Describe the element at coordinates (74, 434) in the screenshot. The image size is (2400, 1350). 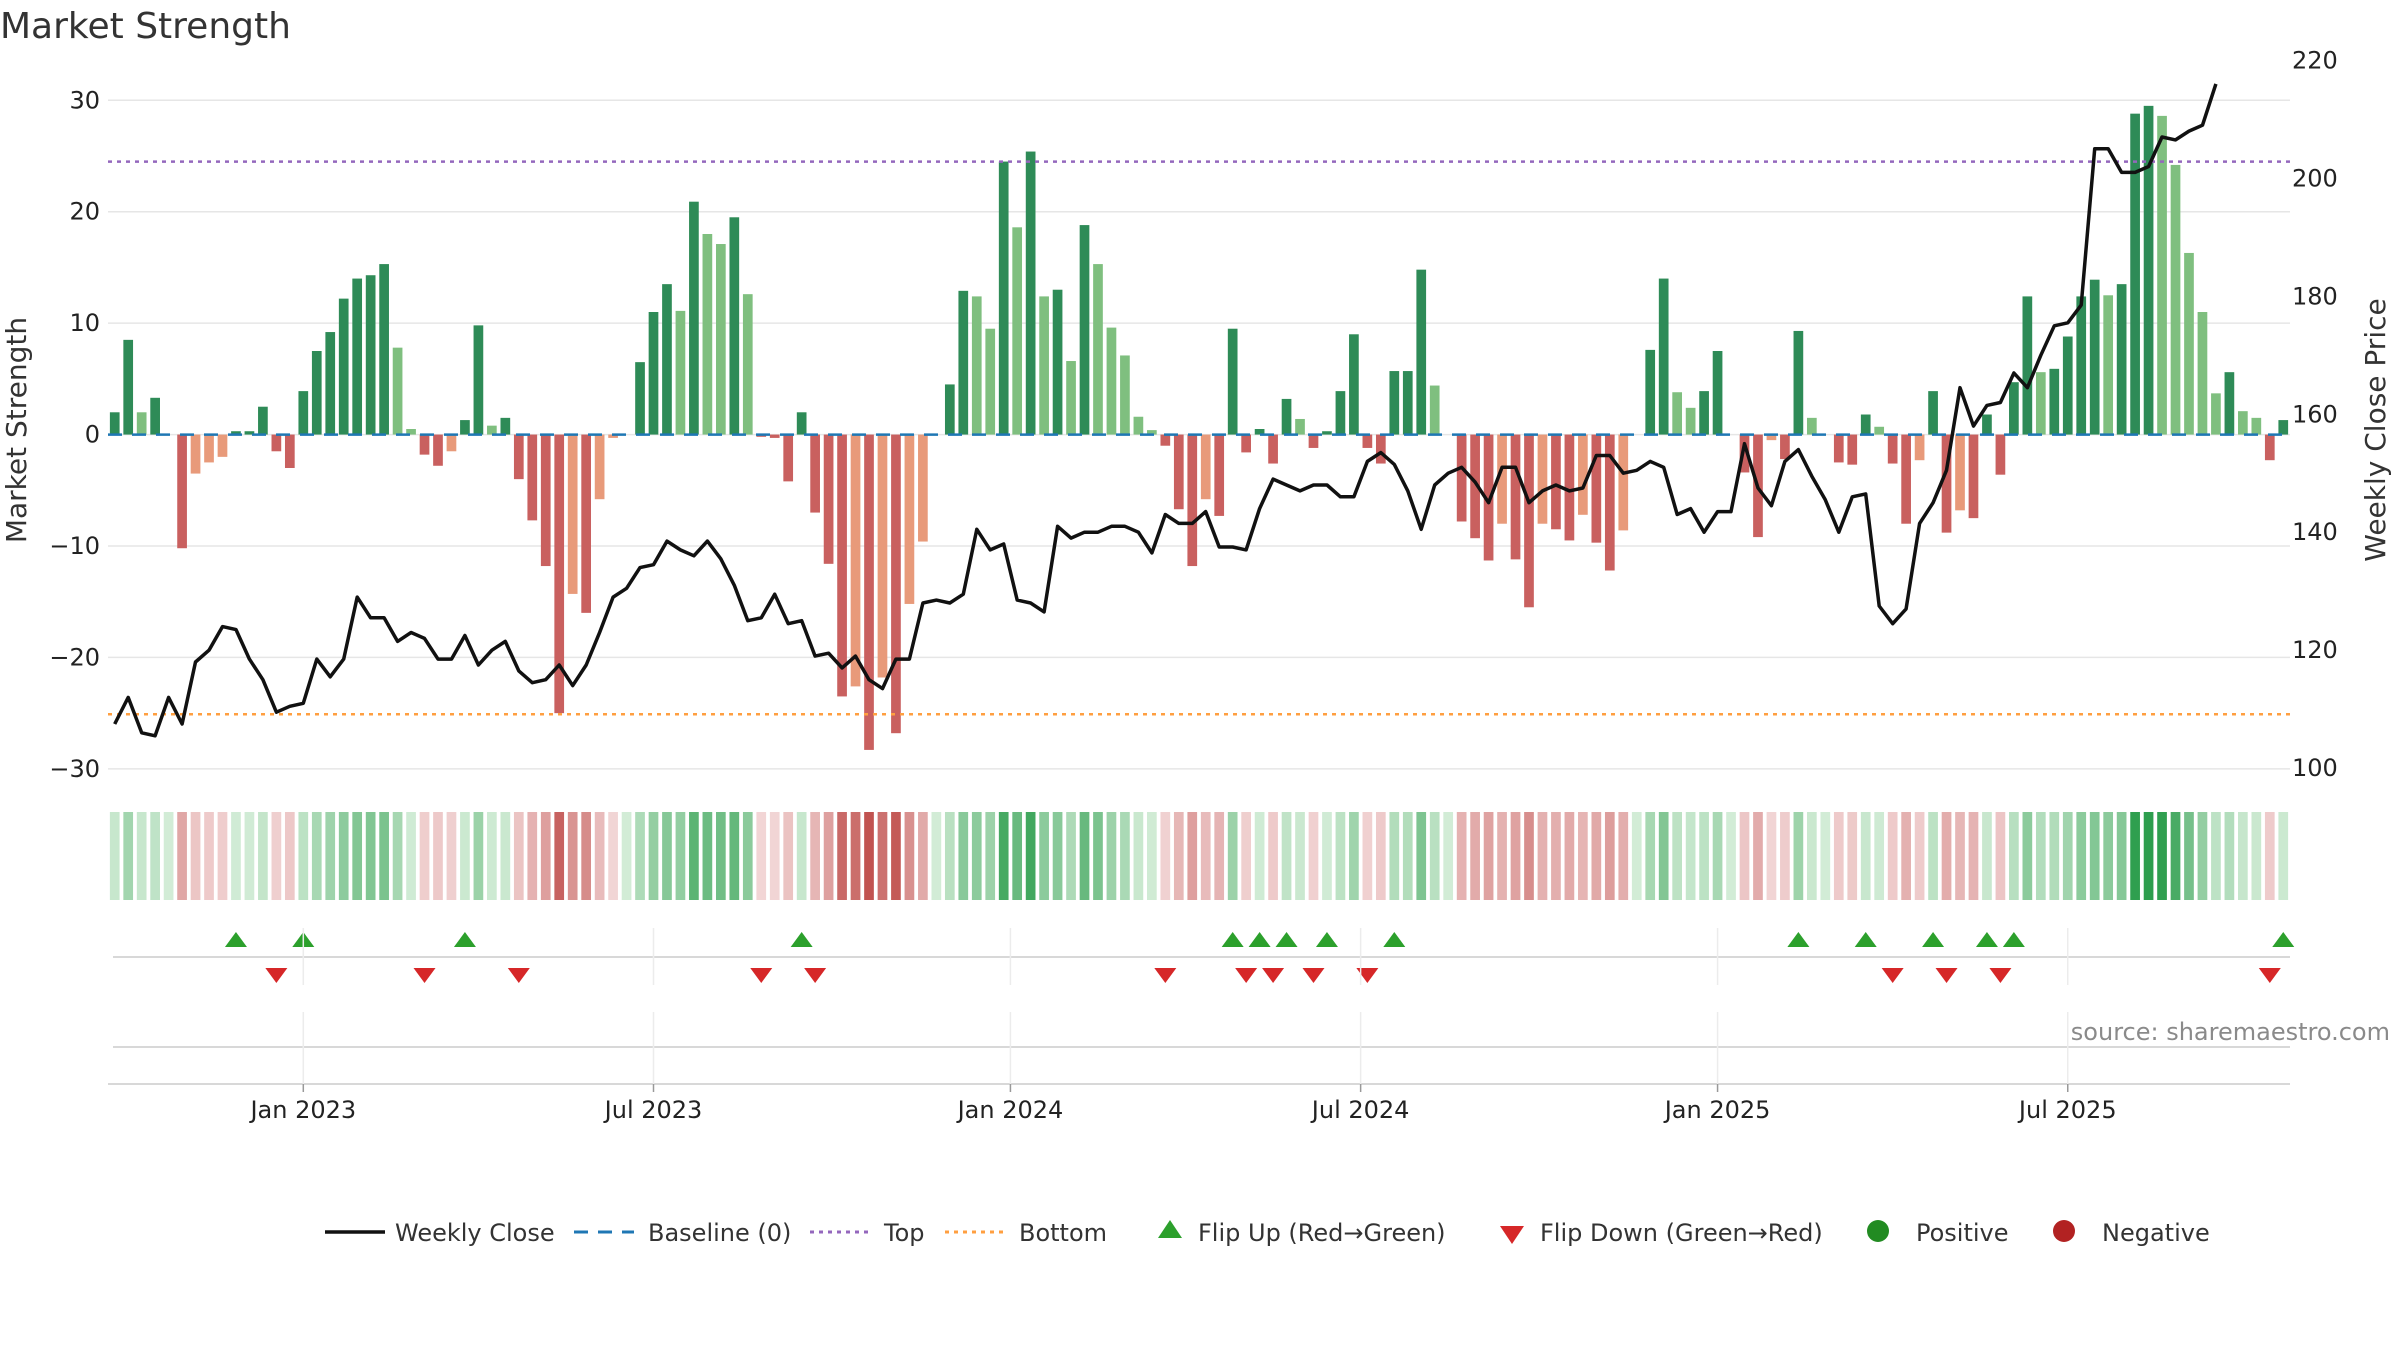
I see `left-axis-ticks: 30 20 10 0 −10 −20 −30` at that location.